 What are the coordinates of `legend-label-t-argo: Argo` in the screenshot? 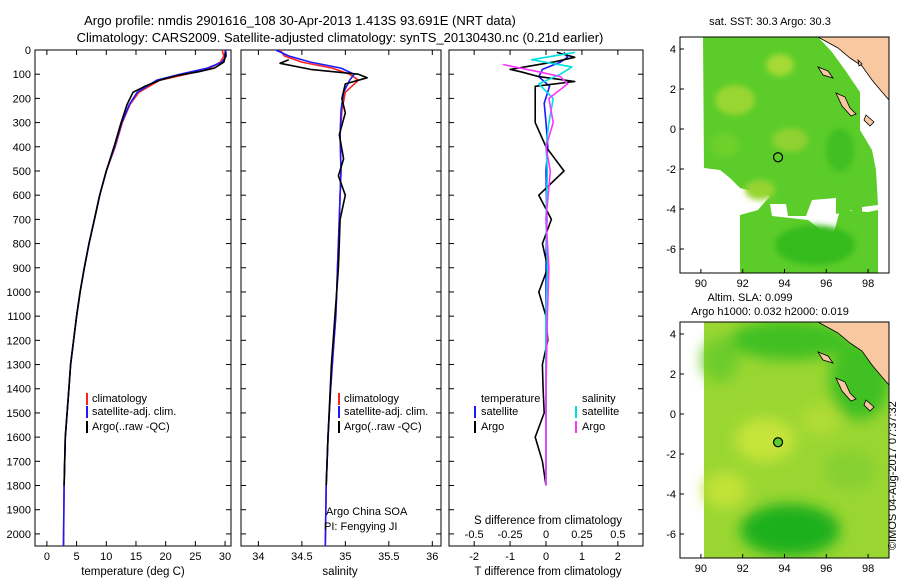 It's located at (492, 427).